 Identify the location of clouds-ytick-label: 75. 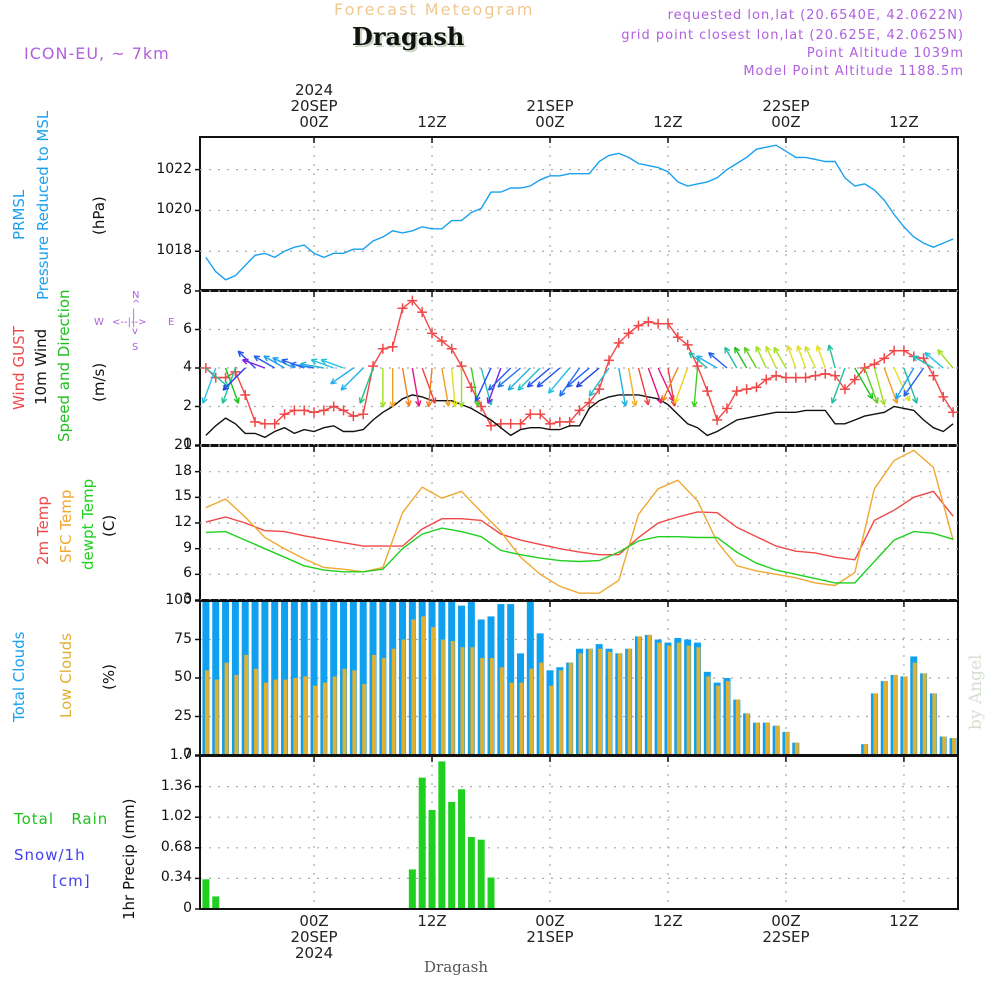
(183, 638).